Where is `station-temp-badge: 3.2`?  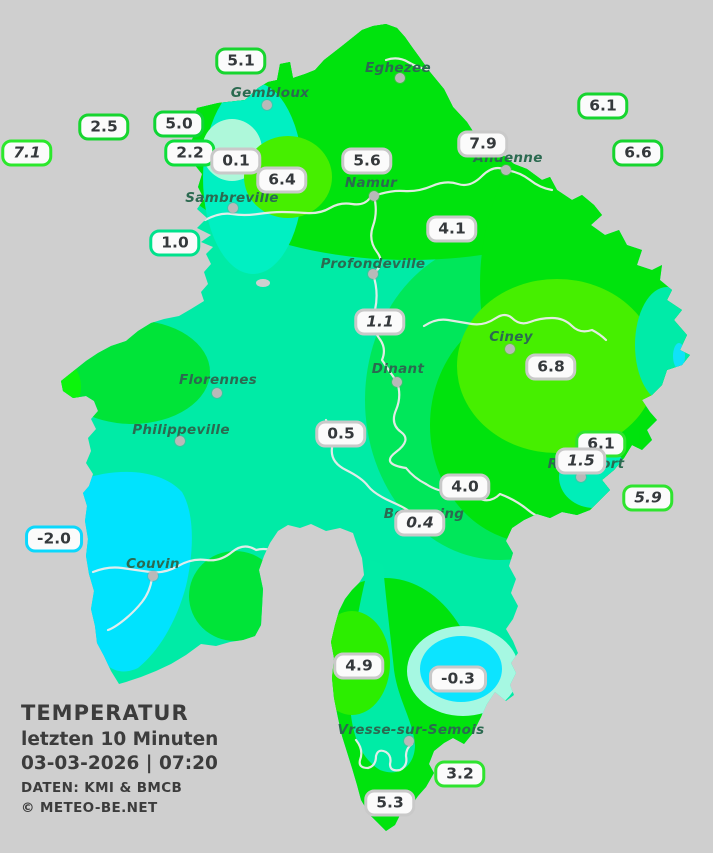
station-temp-badge: 3.2 is located at coordinates (460, 774).